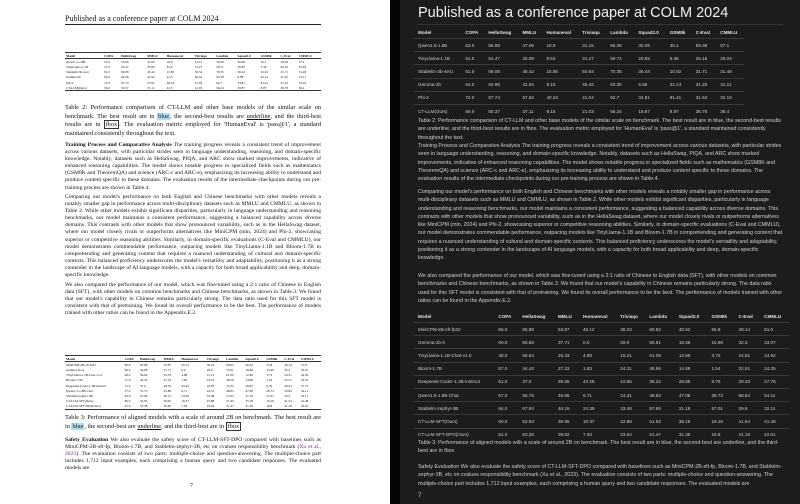  I want to click on caption-text: , the second-best are, so click(697, 443).